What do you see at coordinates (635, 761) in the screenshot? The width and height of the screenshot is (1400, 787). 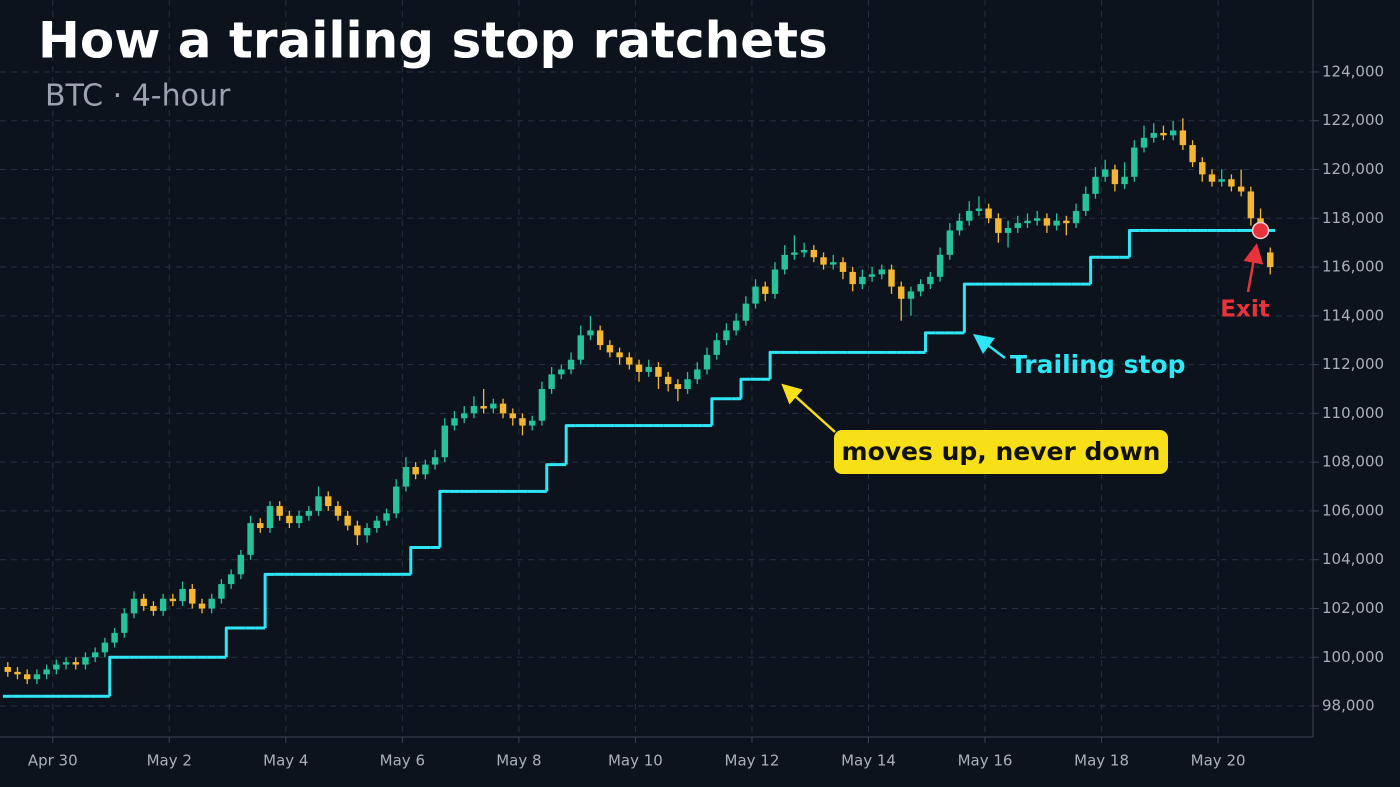 I see `x-tick-label: May 10` at bounding box center [635, 761].